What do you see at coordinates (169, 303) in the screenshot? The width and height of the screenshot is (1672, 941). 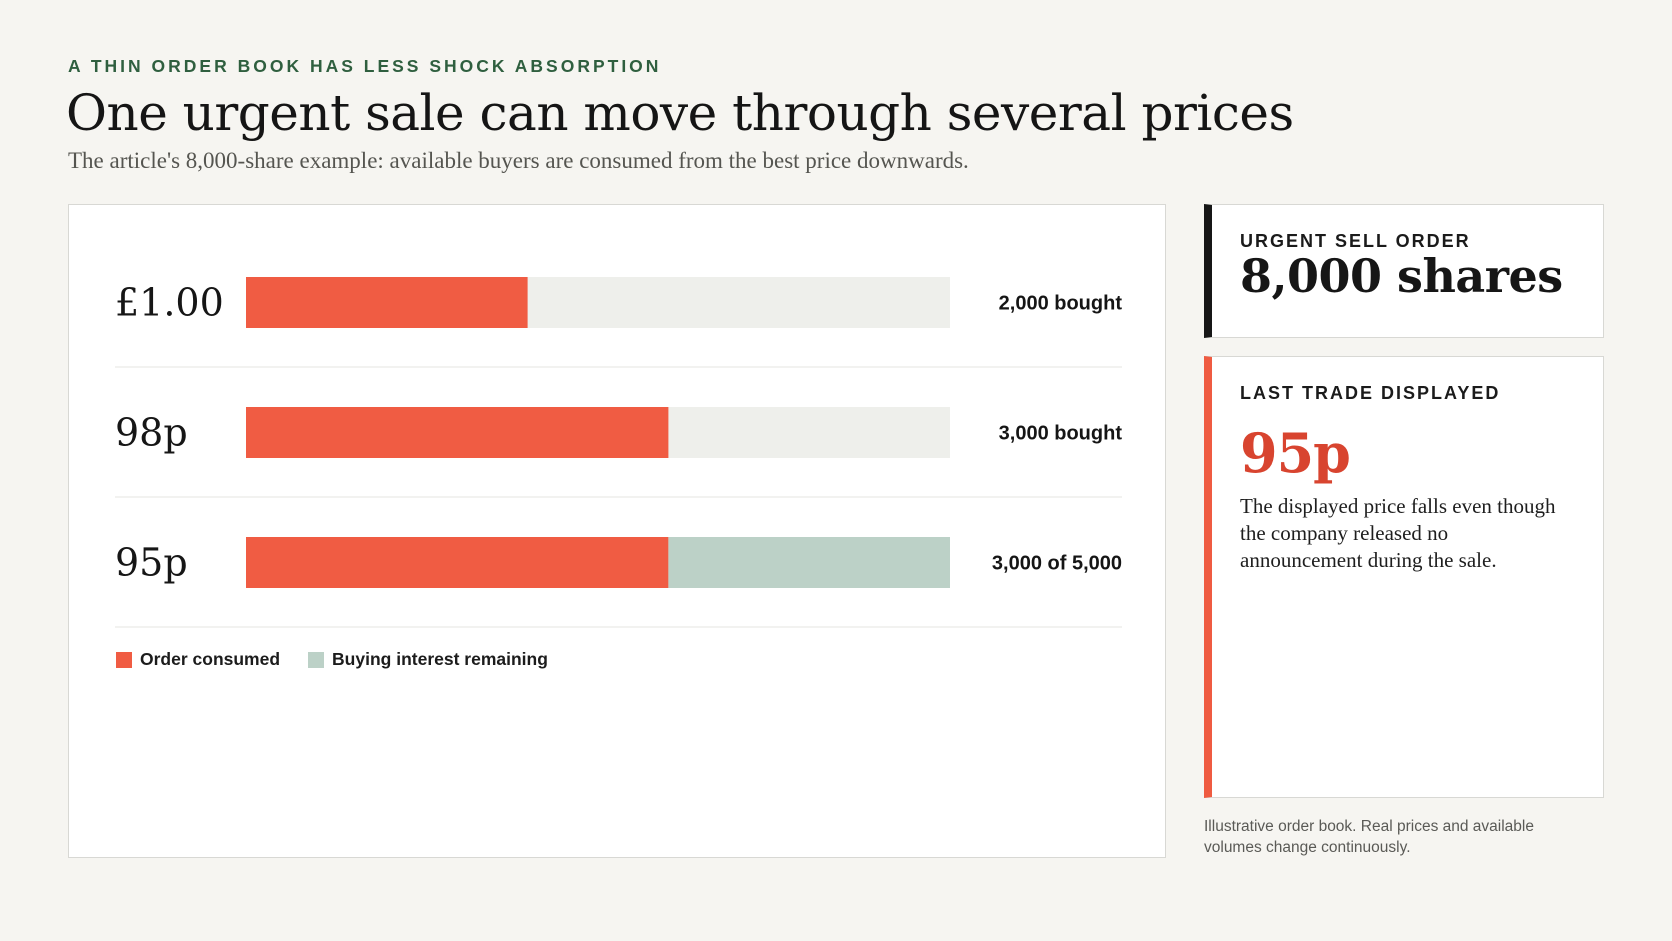 I see `price-label-row-1: £1.00` at bounding box center [169, 303].